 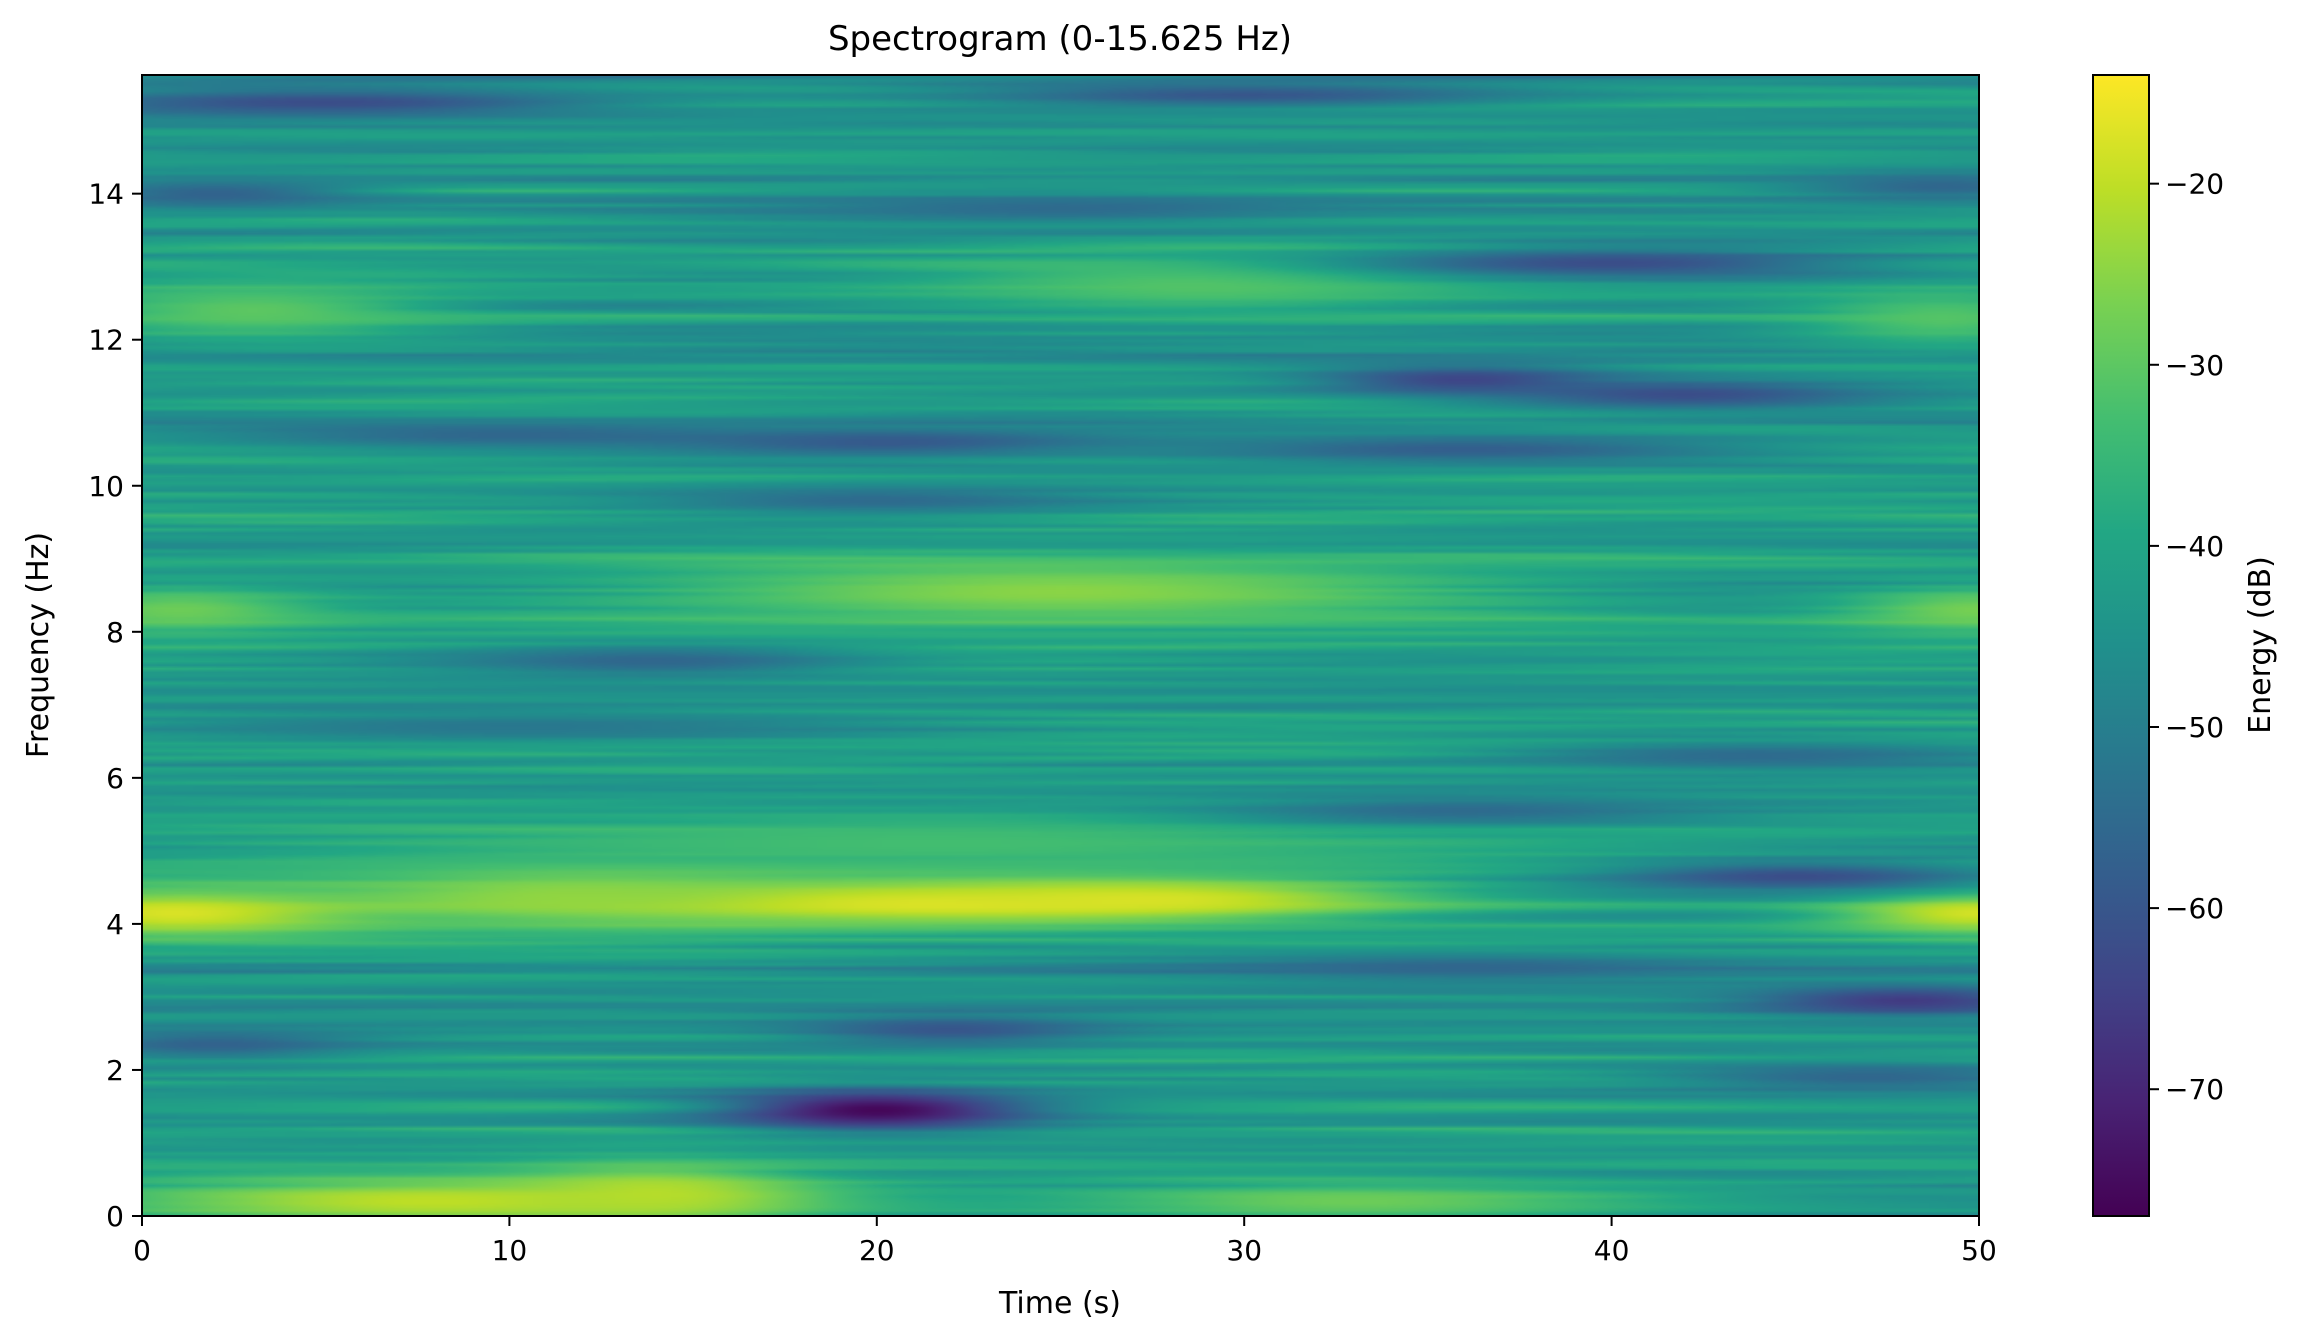 I want to click on y-tick-label: 6, so click(x=115, y=778).